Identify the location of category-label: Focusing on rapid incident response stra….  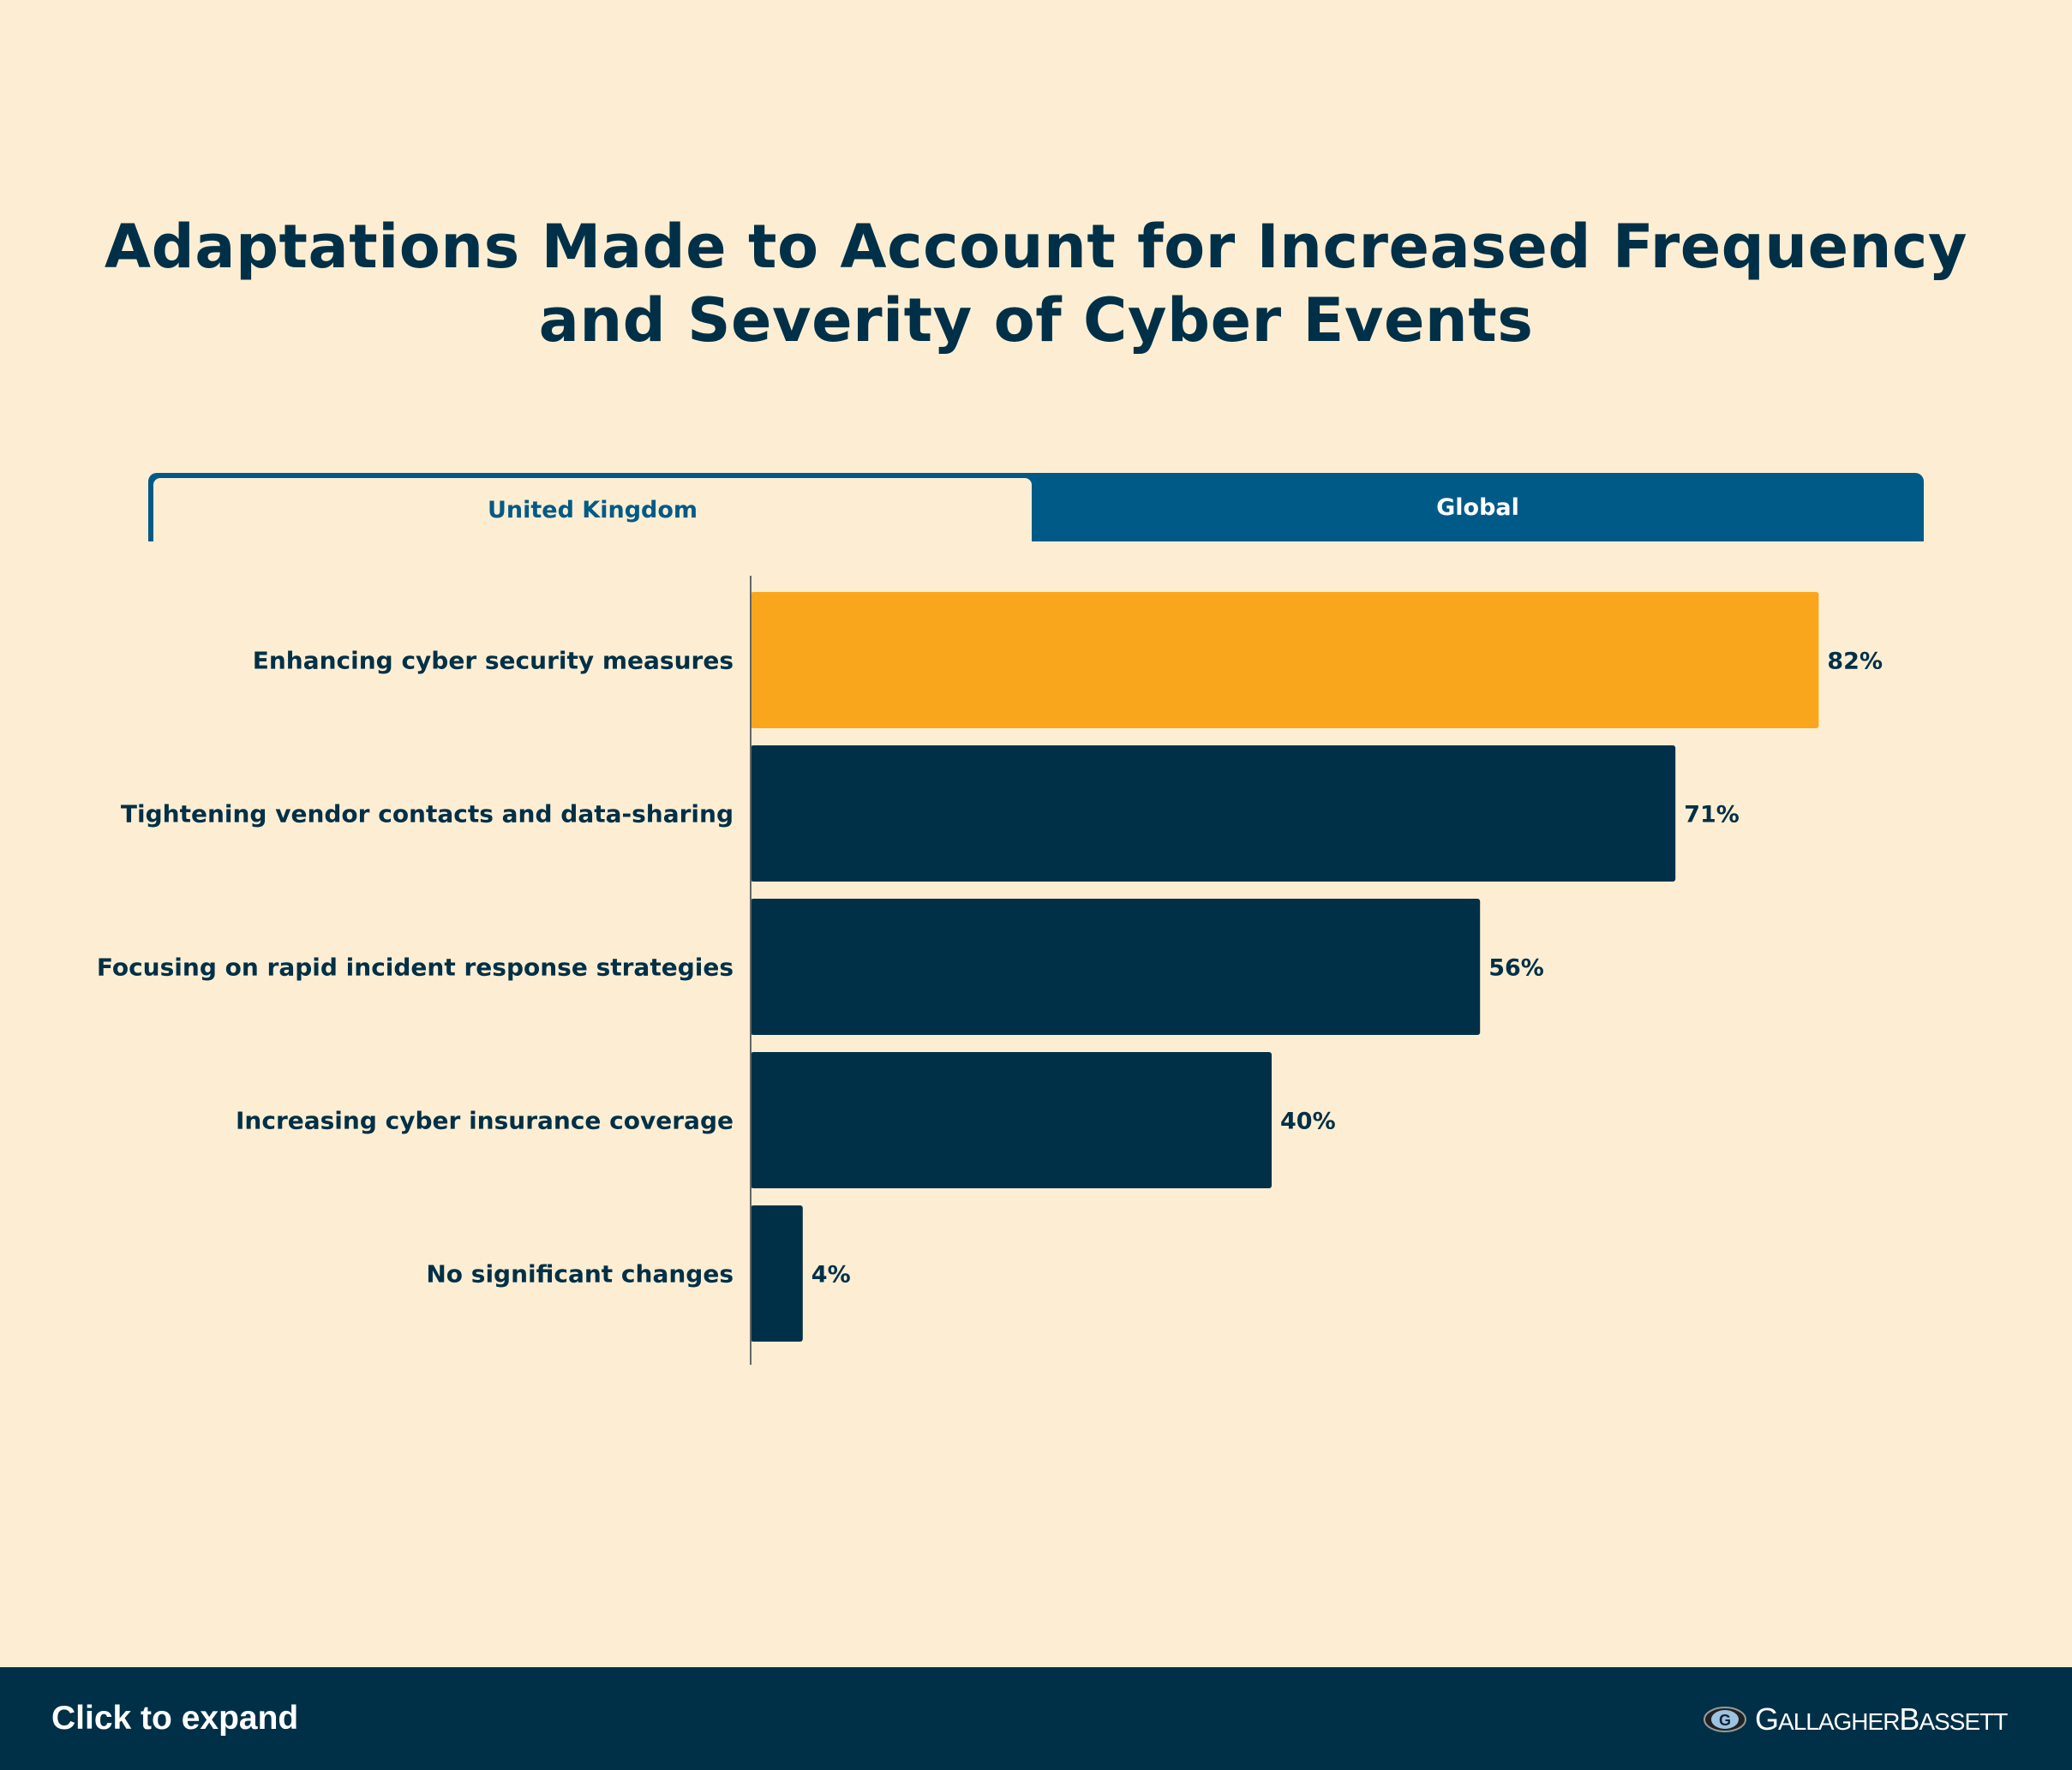
(416, 968).